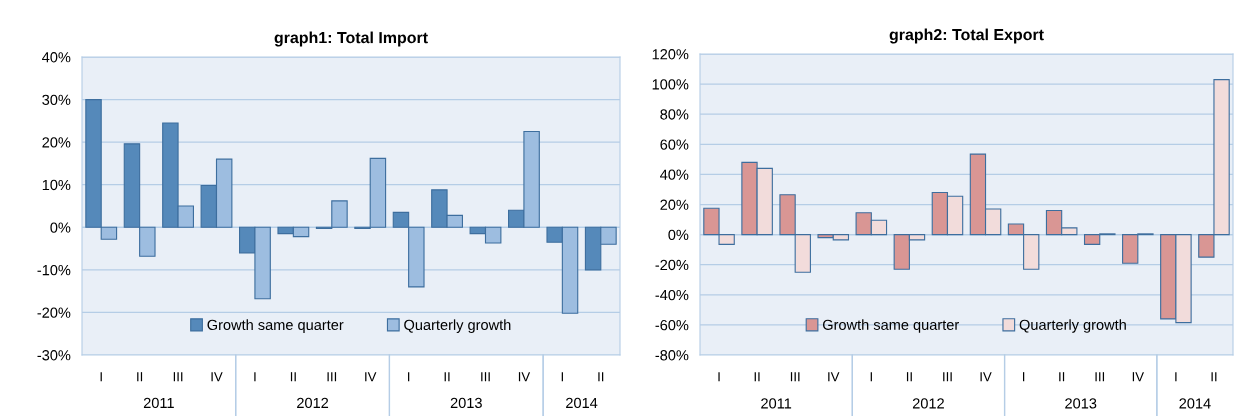 The width and height of the screenshot is (1259, 416). What do you see at coordinates (672, 325) in the screenshot?
I see `y-tick-label: -60%` at bounding box center [672, 325].